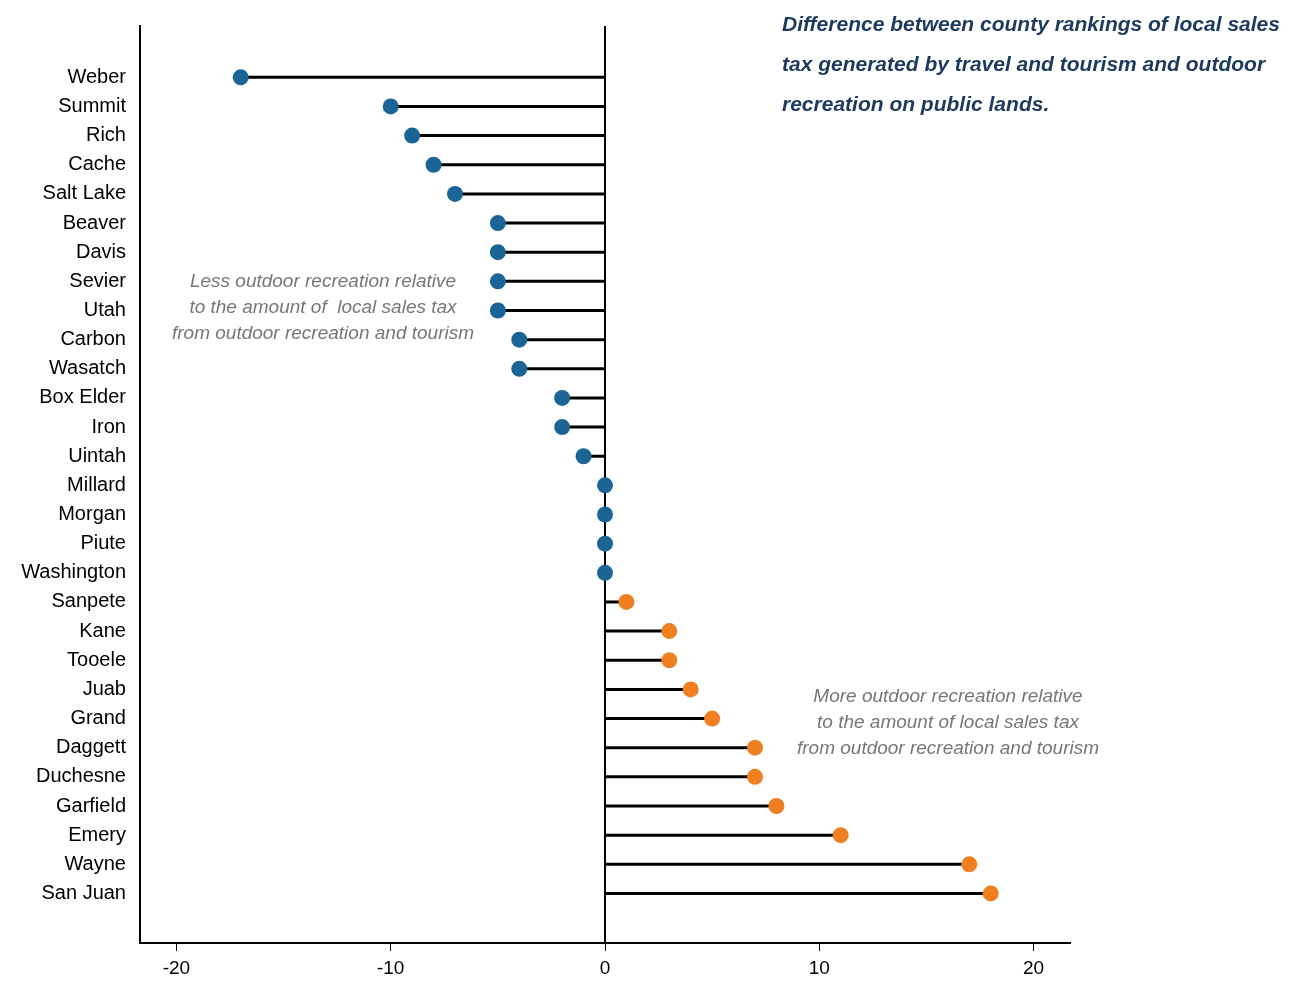 The image size is (1290, 986). What do you see at coordinates (98, 279) in the screenshot?
I see `y-tick-label: Sevier` at bounding box center [98, 279].